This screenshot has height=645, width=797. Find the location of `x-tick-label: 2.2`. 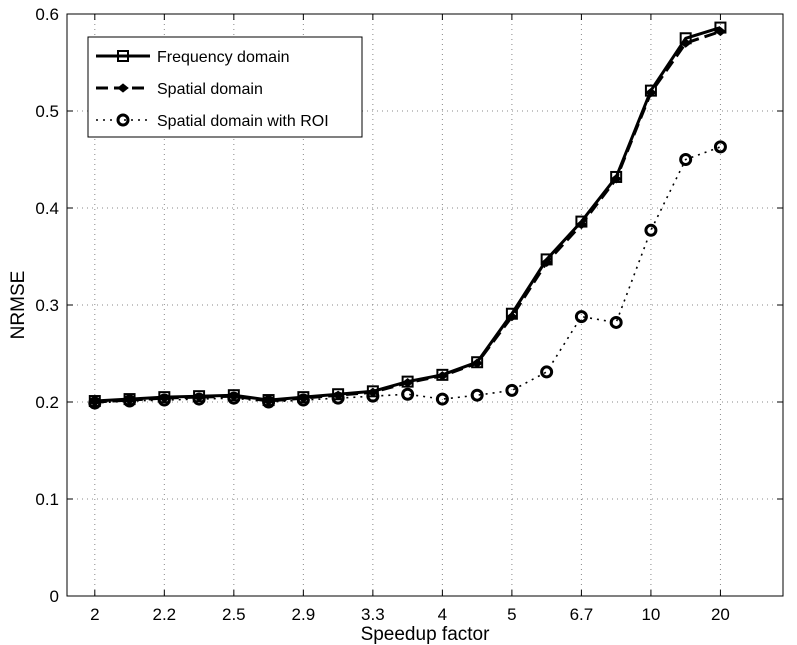

x-tick-label: 2.2 is located at coordinates (165, 614).